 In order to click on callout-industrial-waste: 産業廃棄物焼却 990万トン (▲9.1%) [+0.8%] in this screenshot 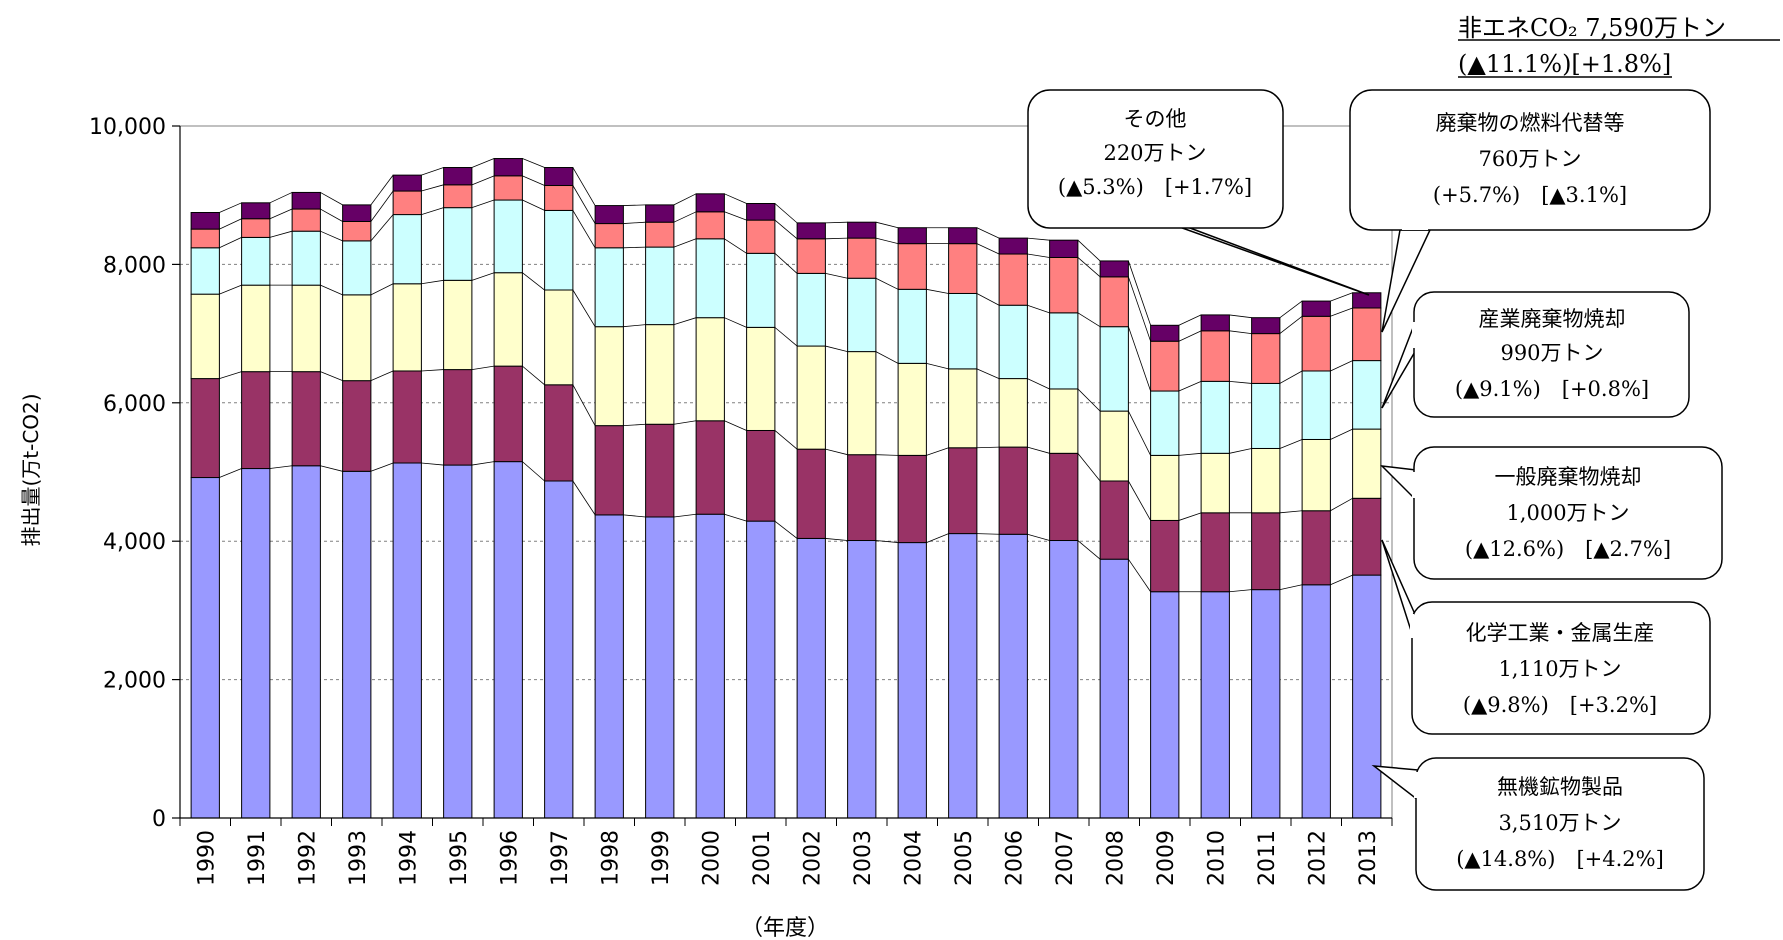, I will do `click(1535, 354)`.